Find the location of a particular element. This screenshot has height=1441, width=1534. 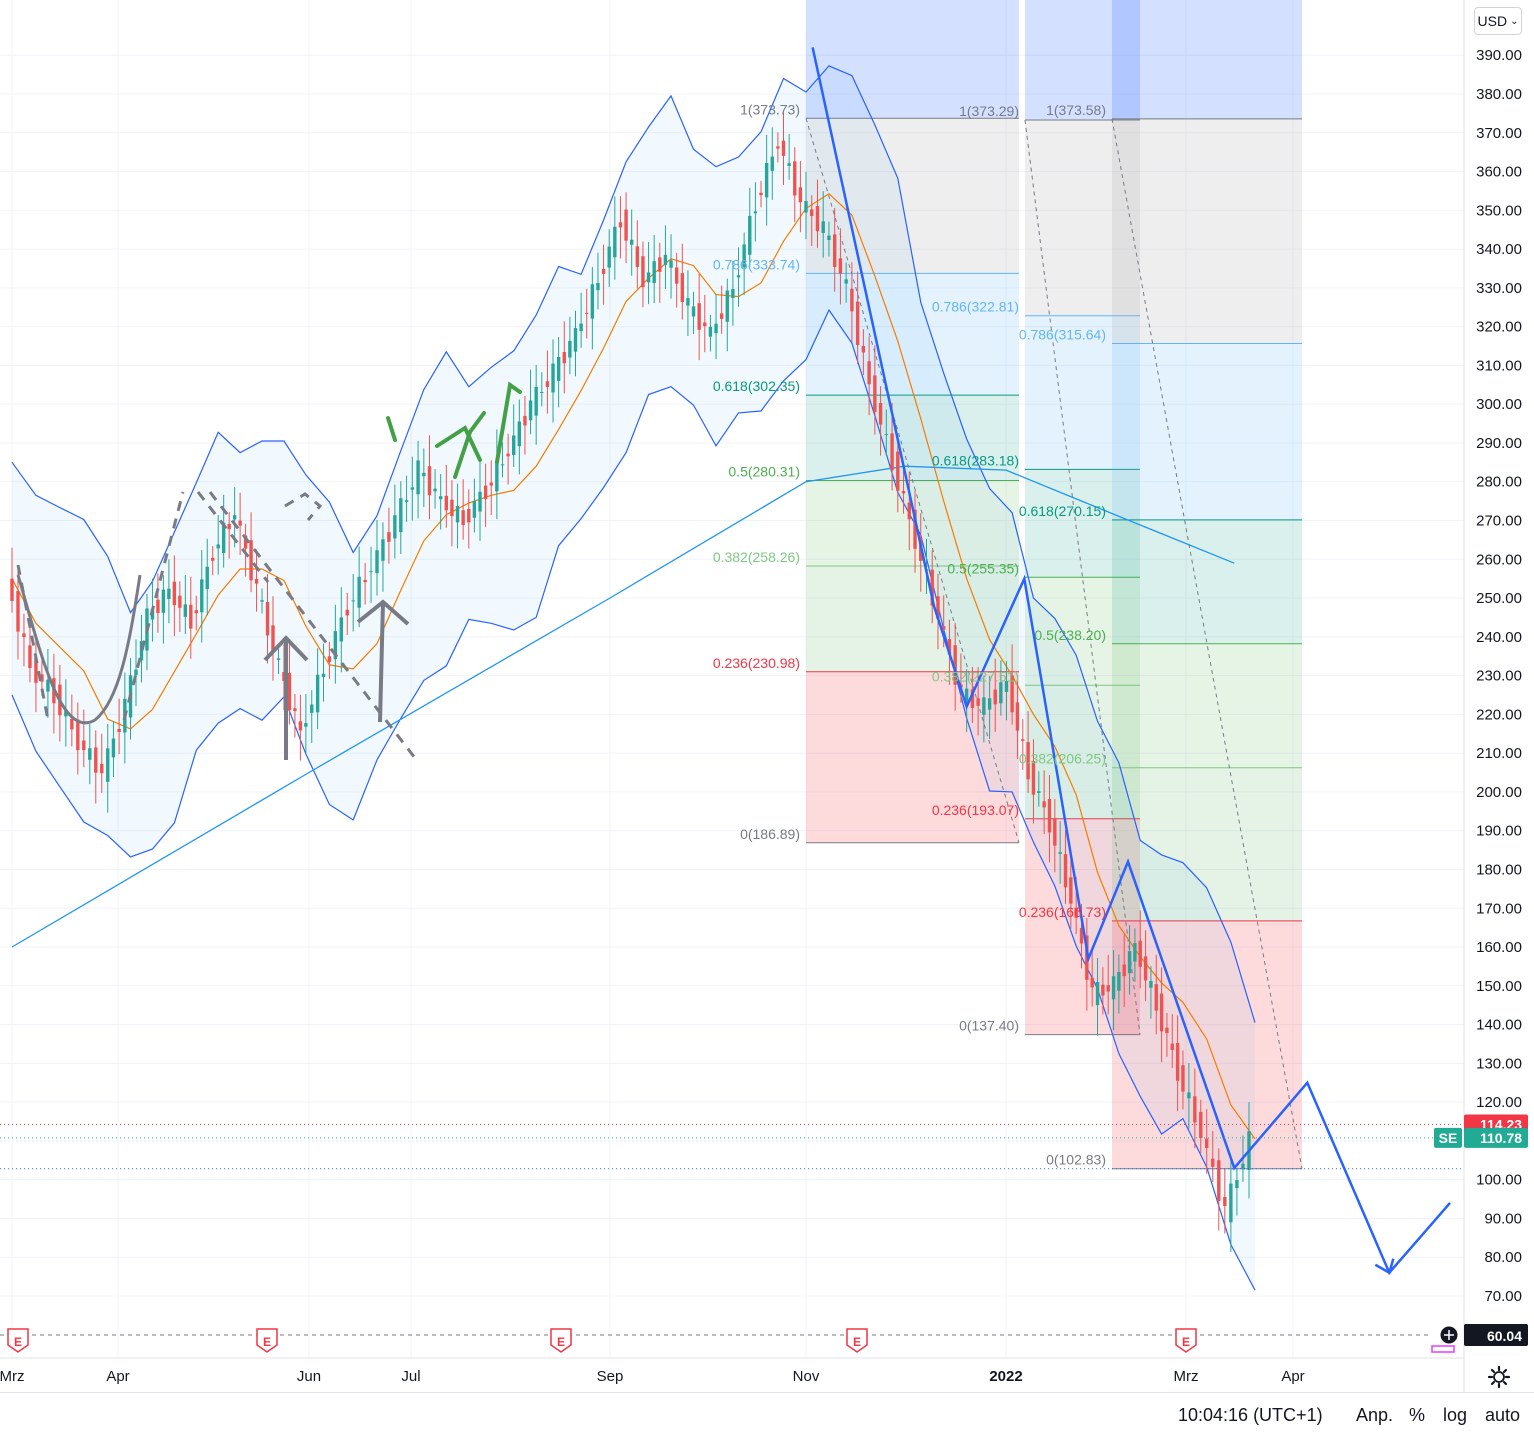

green-zigzag-drawing is located at coordinates (454, 430).